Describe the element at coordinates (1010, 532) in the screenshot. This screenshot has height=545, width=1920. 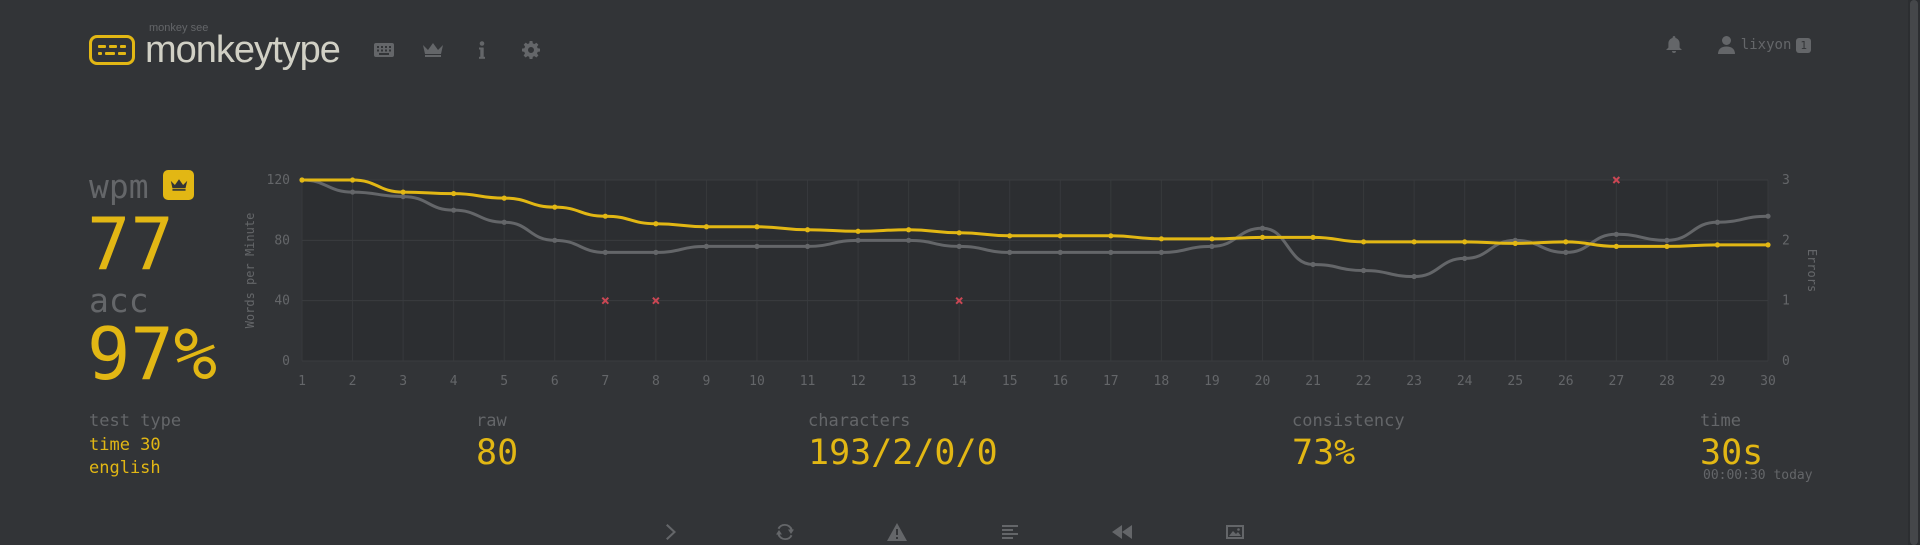
I see `words-history-button` at that location.